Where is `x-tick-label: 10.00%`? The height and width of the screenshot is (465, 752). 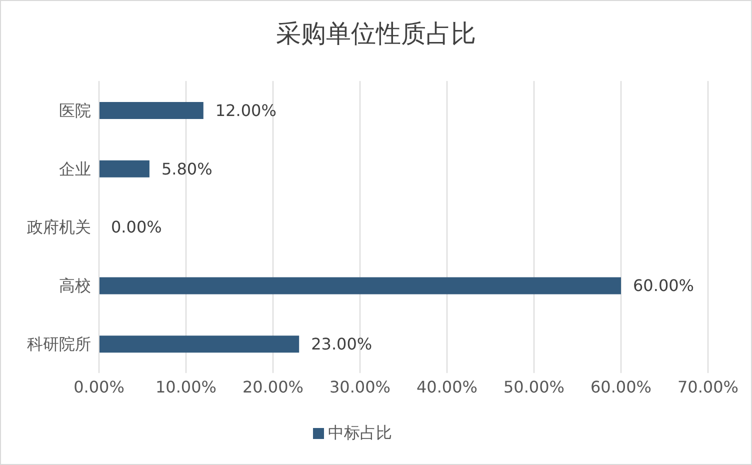
x-tick-label: 10.00% is located at coordinates (186, 386).